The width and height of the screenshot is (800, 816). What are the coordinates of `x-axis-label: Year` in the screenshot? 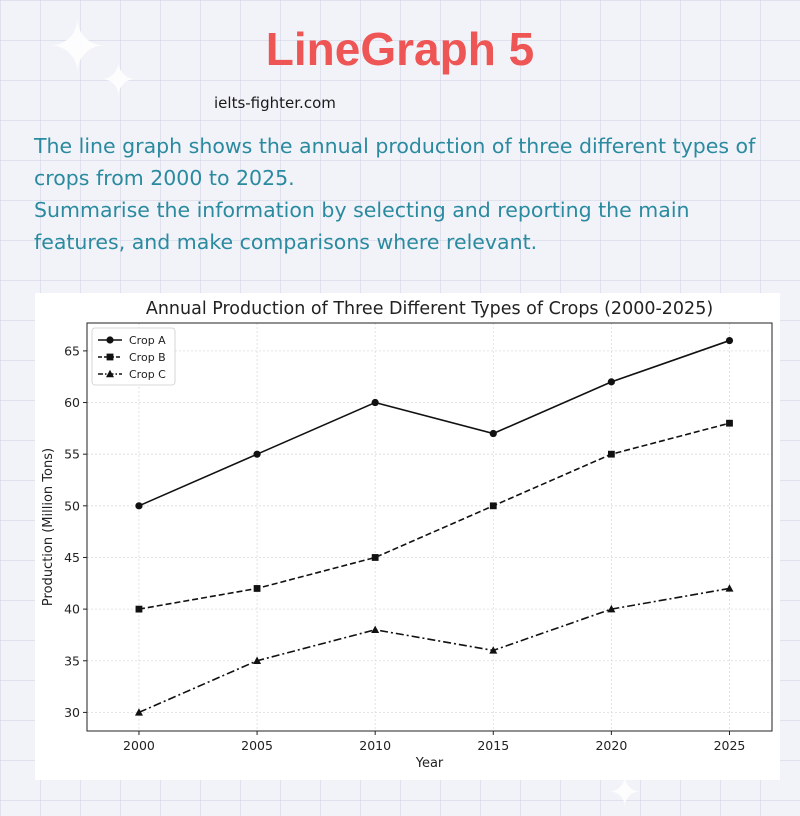 It's located at (429, 763).